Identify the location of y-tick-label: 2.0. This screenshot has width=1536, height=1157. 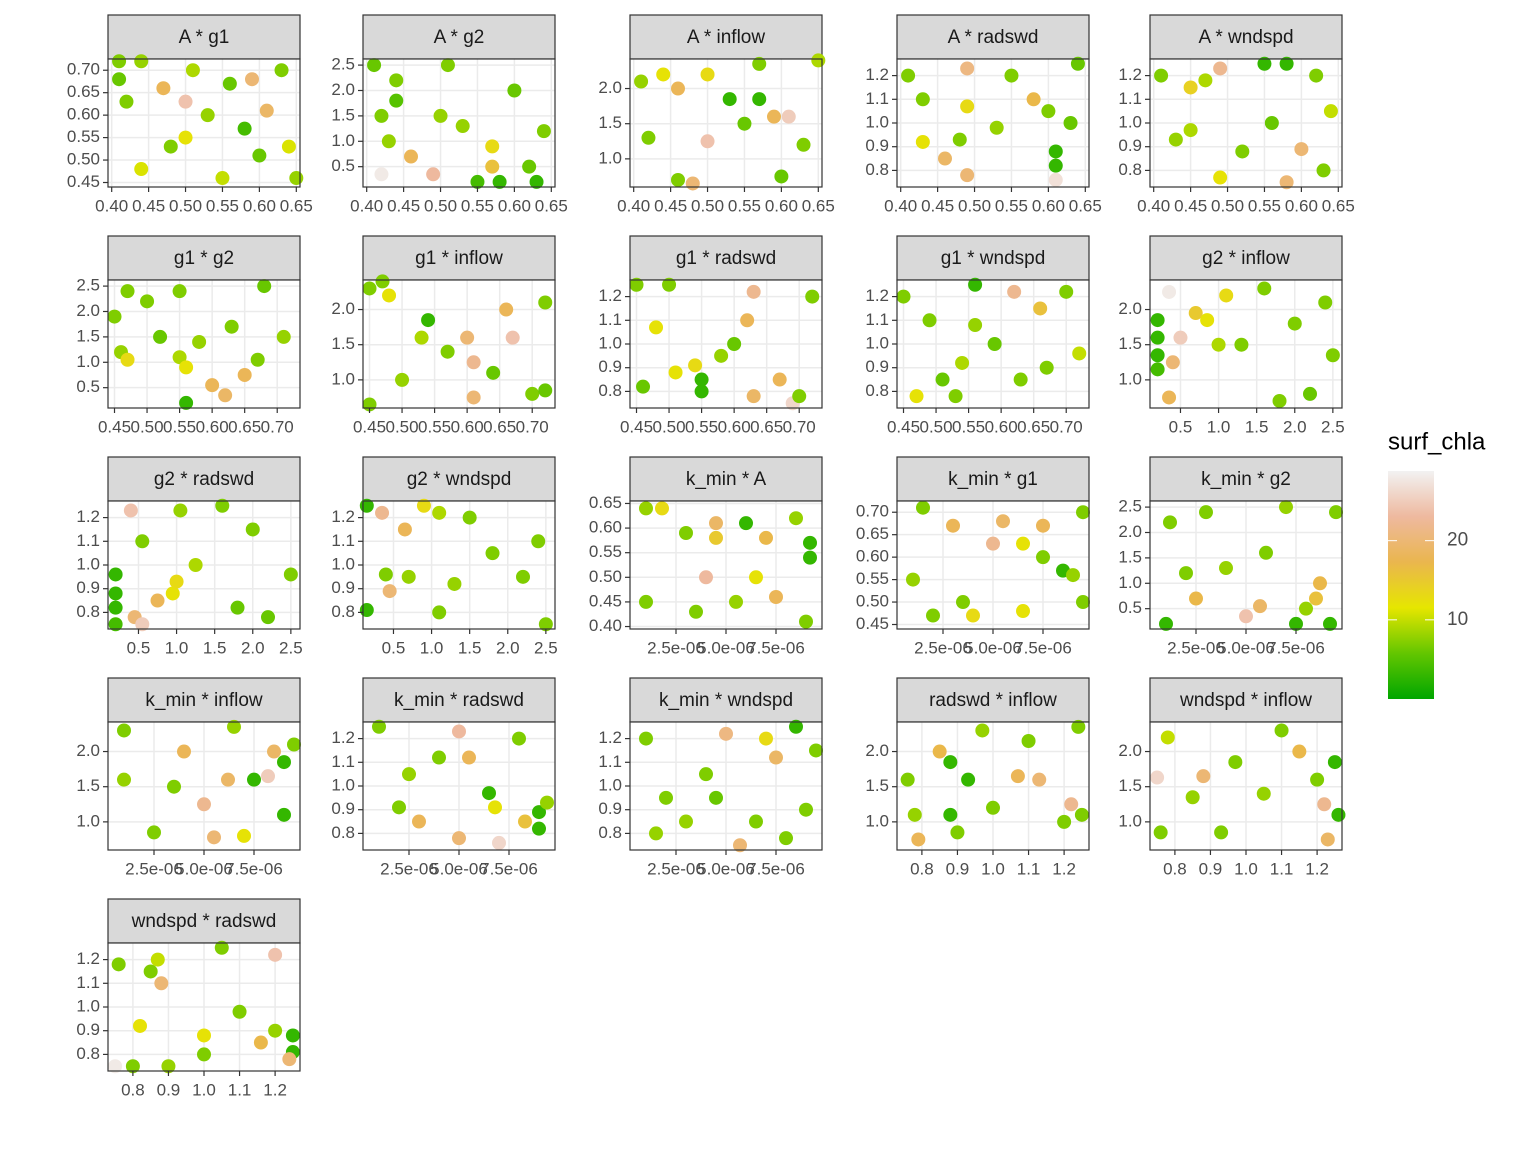
(1130, 308).